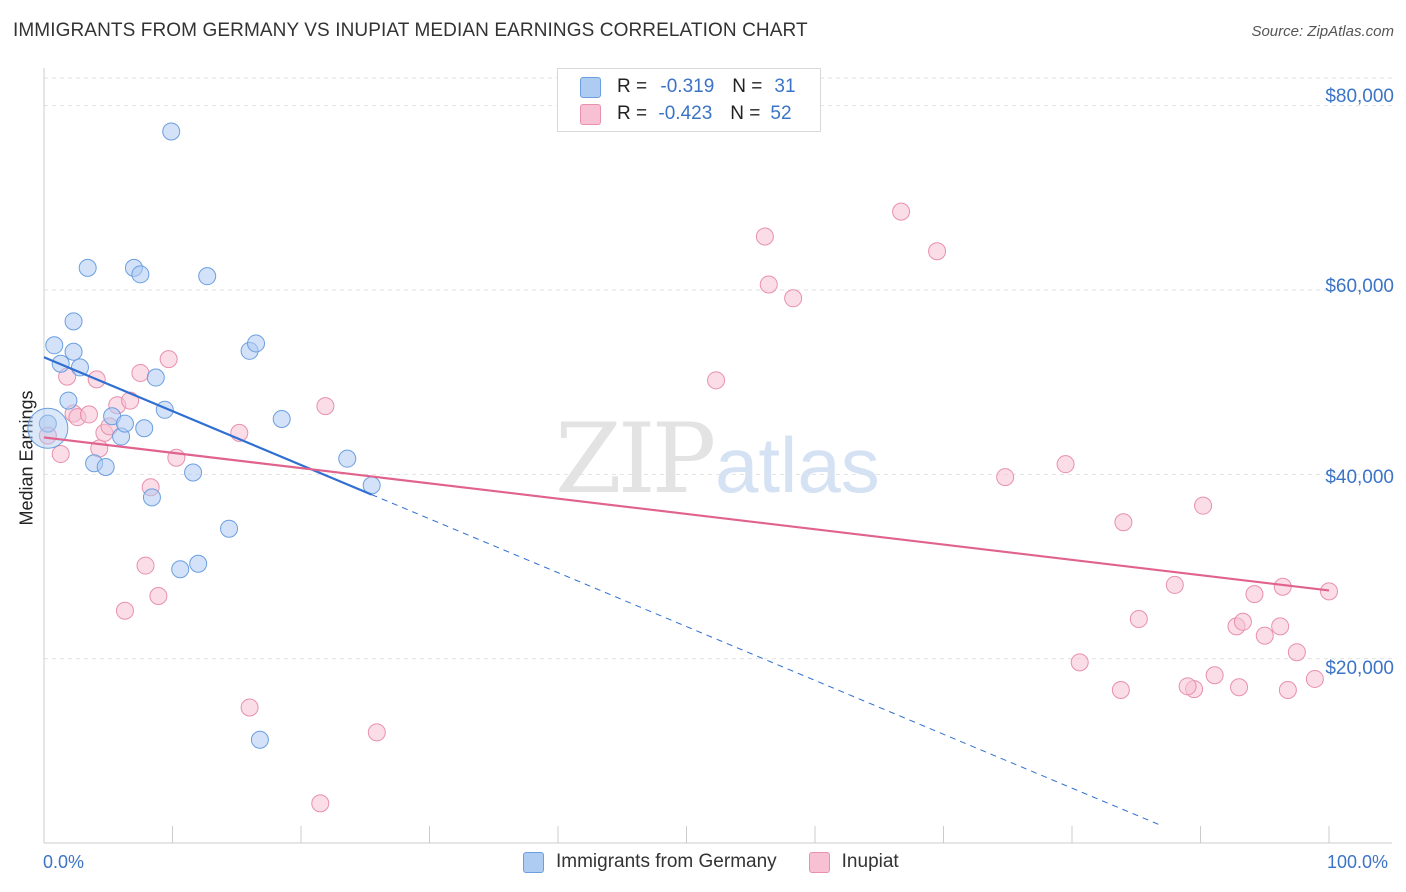 The image size is (1406, 892). I want to click on legend-n-value: 52, so click(781, 113).